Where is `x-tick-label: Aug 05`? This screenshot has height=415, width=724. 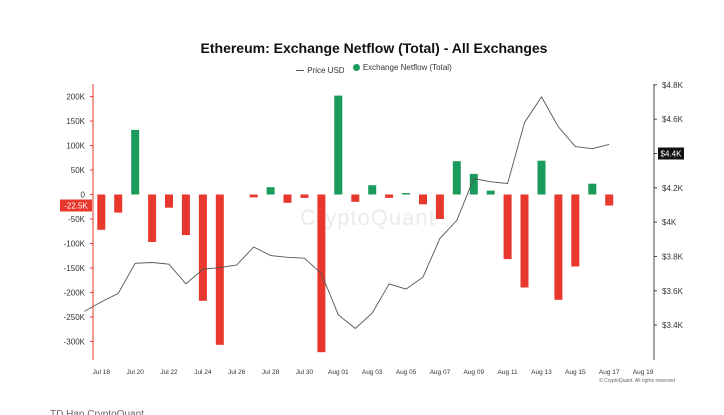
x-tick-label: Aug 05 is located at coordinates (406, 372).